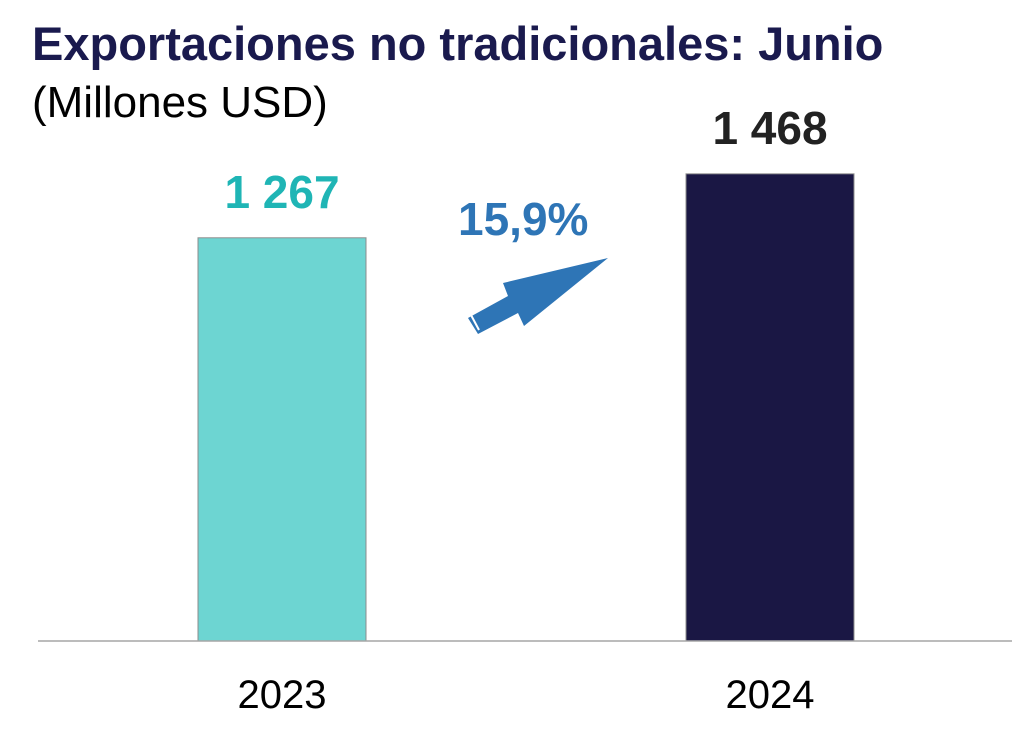 Image resolution: width=1024 pixels, height=730 pixels. What do you see at coordinates (770, 407) in the screenshot?
I see `bar-2024` at bounding box center [770, 407].